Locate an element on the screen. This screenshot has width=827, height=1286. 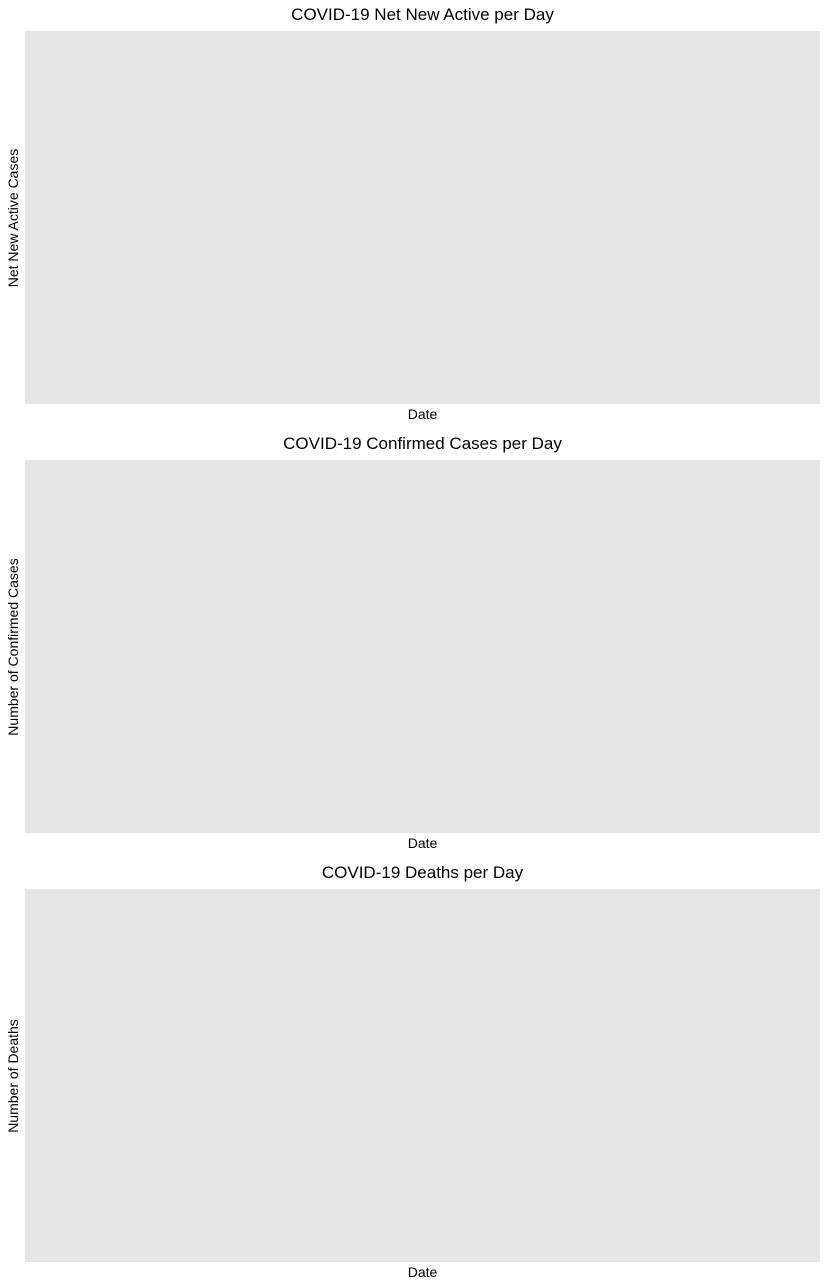
y-axis: Number of Confirmed Cases is located at coordinates (12, 646).